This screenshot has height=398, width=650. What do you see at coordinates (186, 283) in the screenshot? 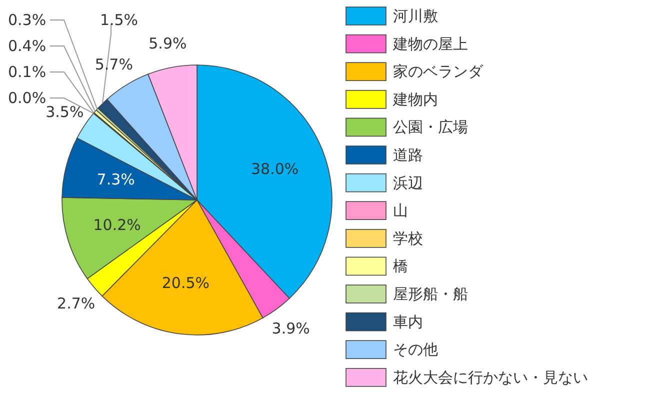
I see `data-label: 20.5%` at bounding box center [186, 283].